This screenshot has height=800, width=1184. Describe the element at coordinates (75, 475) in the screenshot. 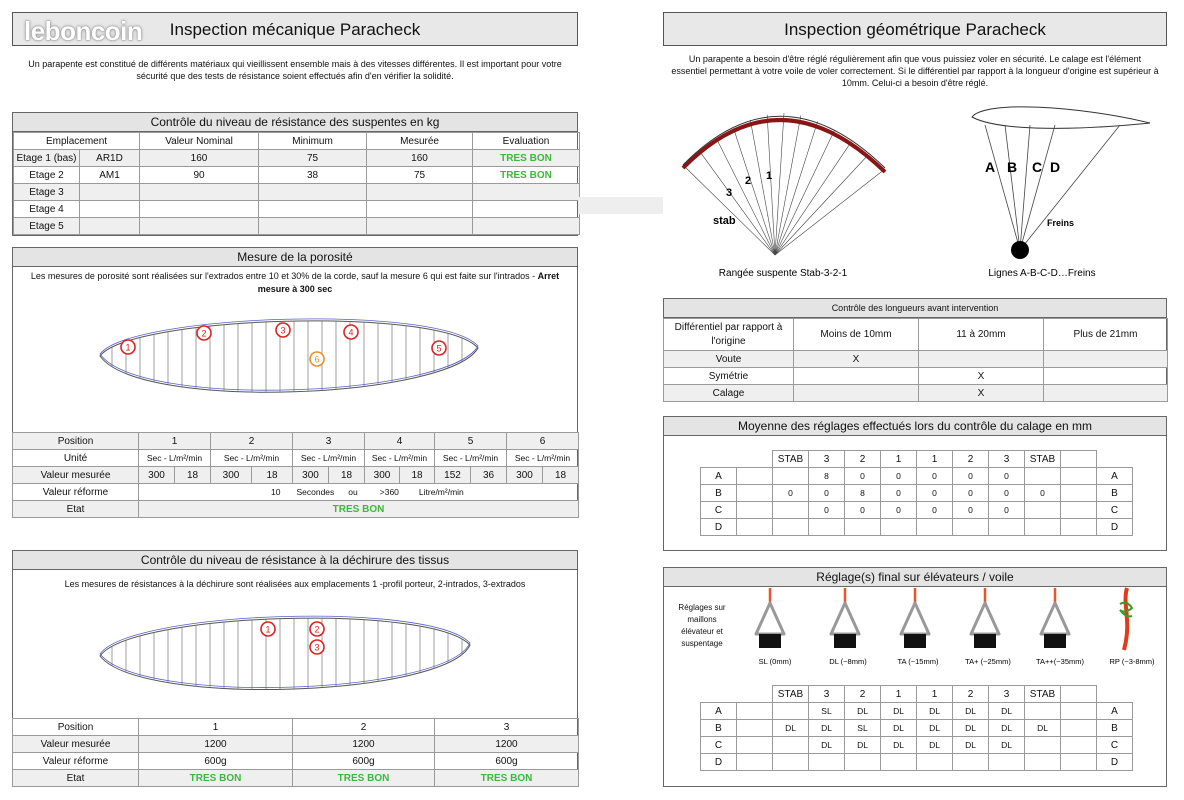

I see `table-cell: Valeur mesurée` at that location.